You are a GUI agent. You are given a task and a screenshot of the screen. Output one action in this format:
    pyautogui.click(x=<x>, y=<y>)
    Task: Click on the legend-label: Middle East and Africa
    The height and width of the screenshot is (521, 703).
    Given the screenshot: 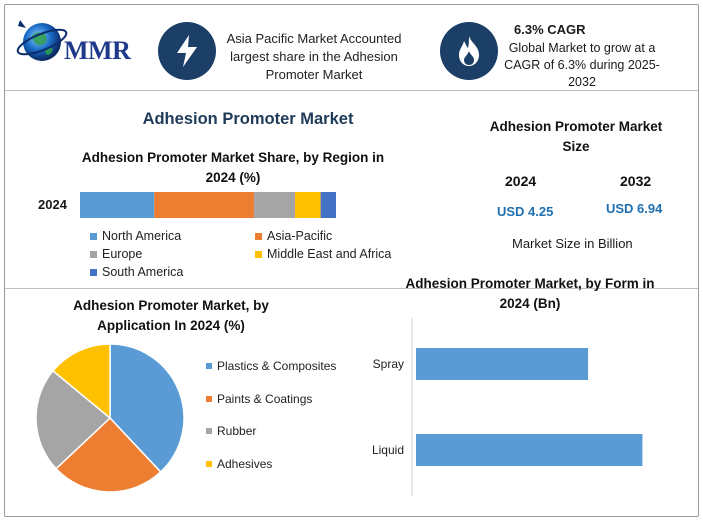 What is the action you would take?
    pyautogui.click(x=329, y=254)
    